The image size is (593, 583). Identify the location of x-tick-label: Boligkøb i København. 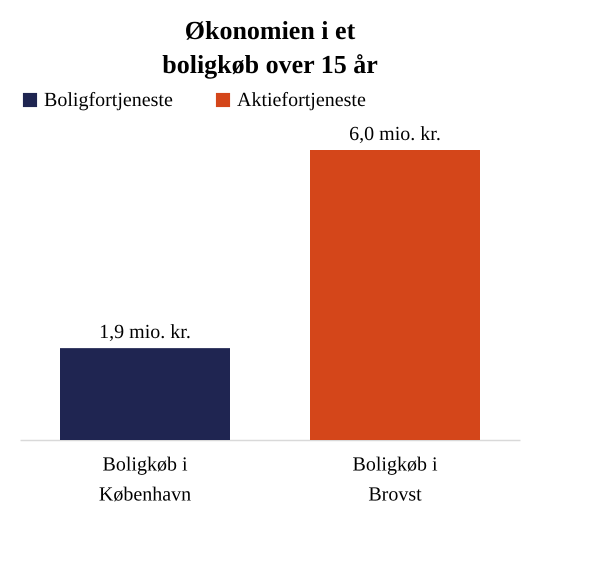
(145, 480).